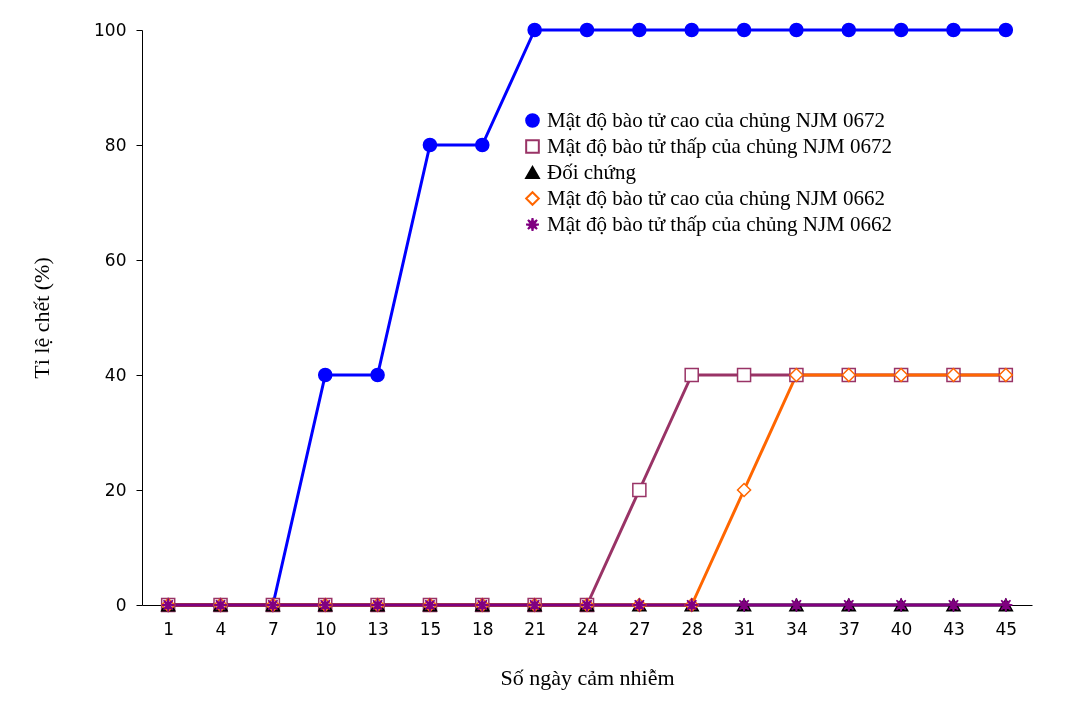 The width and height of the screenshot is (1091, 719). I want to click on y-tick-label: 80, so click(115, 144).